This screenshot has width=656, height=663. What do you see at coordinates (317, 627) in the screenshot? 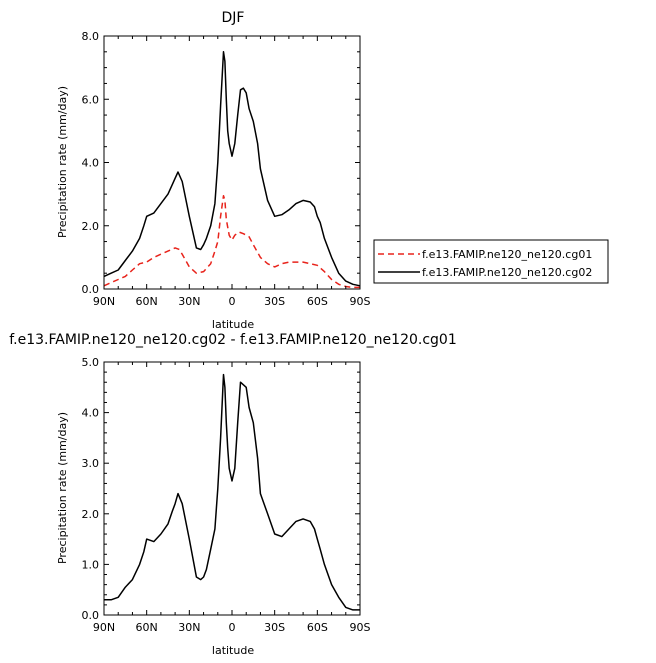
I see `bottom-x-tick-label: 60S` at bounding box center [317, 627].